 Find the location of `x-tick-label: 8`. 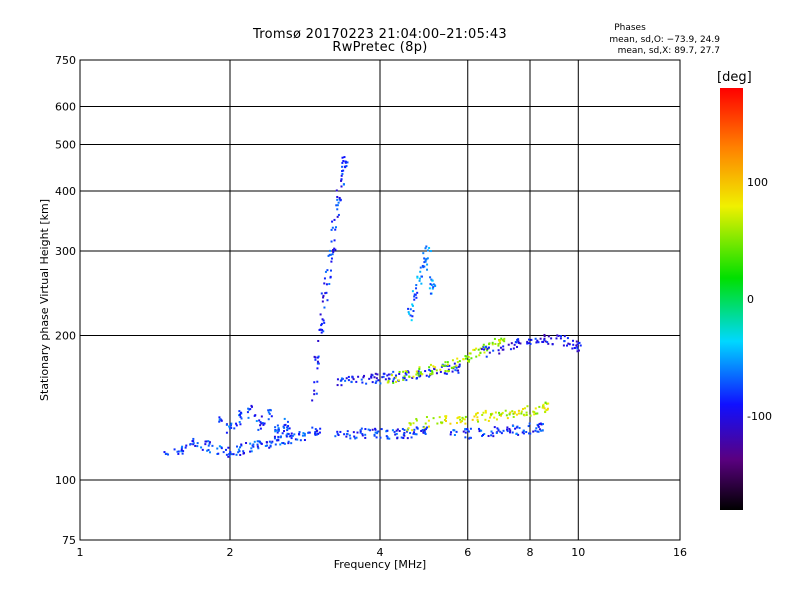

x-tick-label: 8 is located at coordinates (530, 552).